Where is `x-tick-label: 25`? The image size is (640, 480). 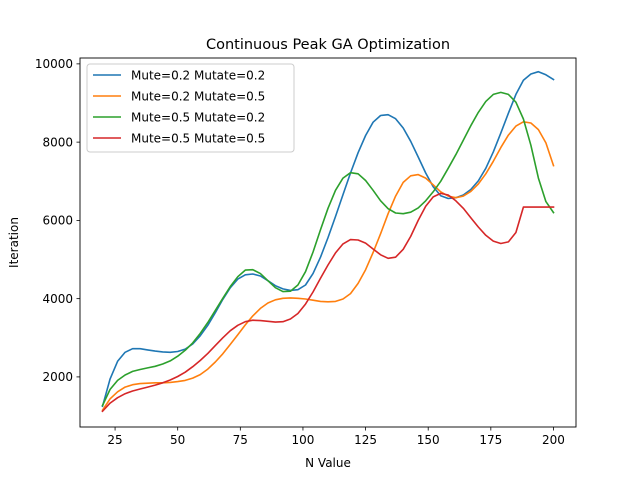 x-tick-label: 25 is located at coordinates (114, 440).